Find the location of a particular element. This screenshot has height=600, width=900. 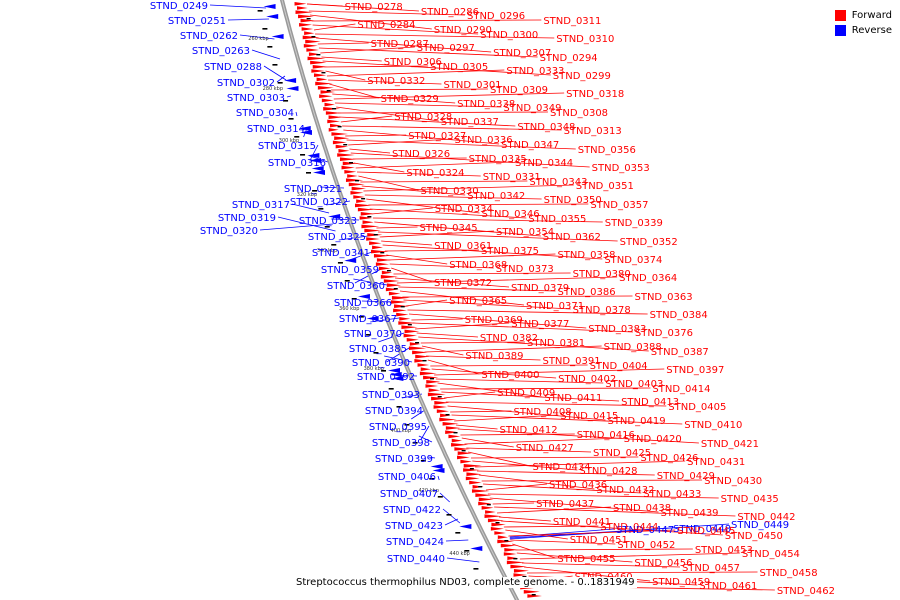

forward-gene-label: STND_0452 is located at coordinates (646, 545).